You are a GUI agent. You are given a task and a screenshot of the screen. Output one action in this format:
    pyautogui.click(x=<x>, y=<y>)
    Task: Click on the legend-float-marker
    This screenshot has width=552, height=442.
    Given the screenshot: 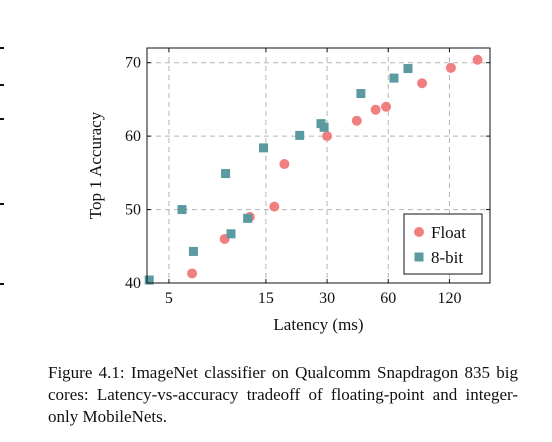 What is the action you would take?
    pyautogui.click(x=419, y=232)
    